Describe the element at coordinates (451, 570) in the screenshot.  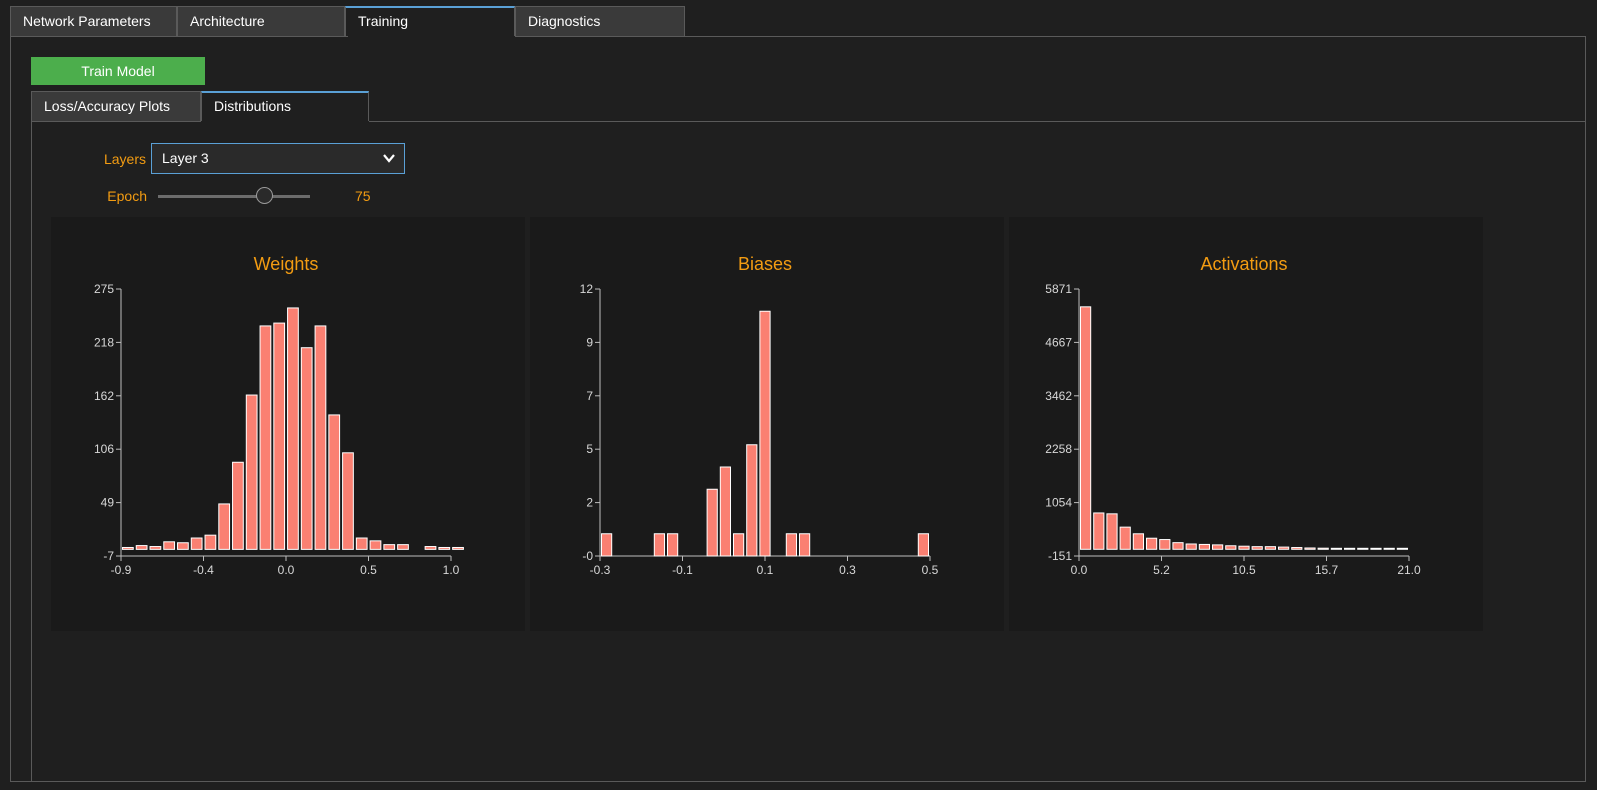
I see `x-tick-label: 1.0` at that location.